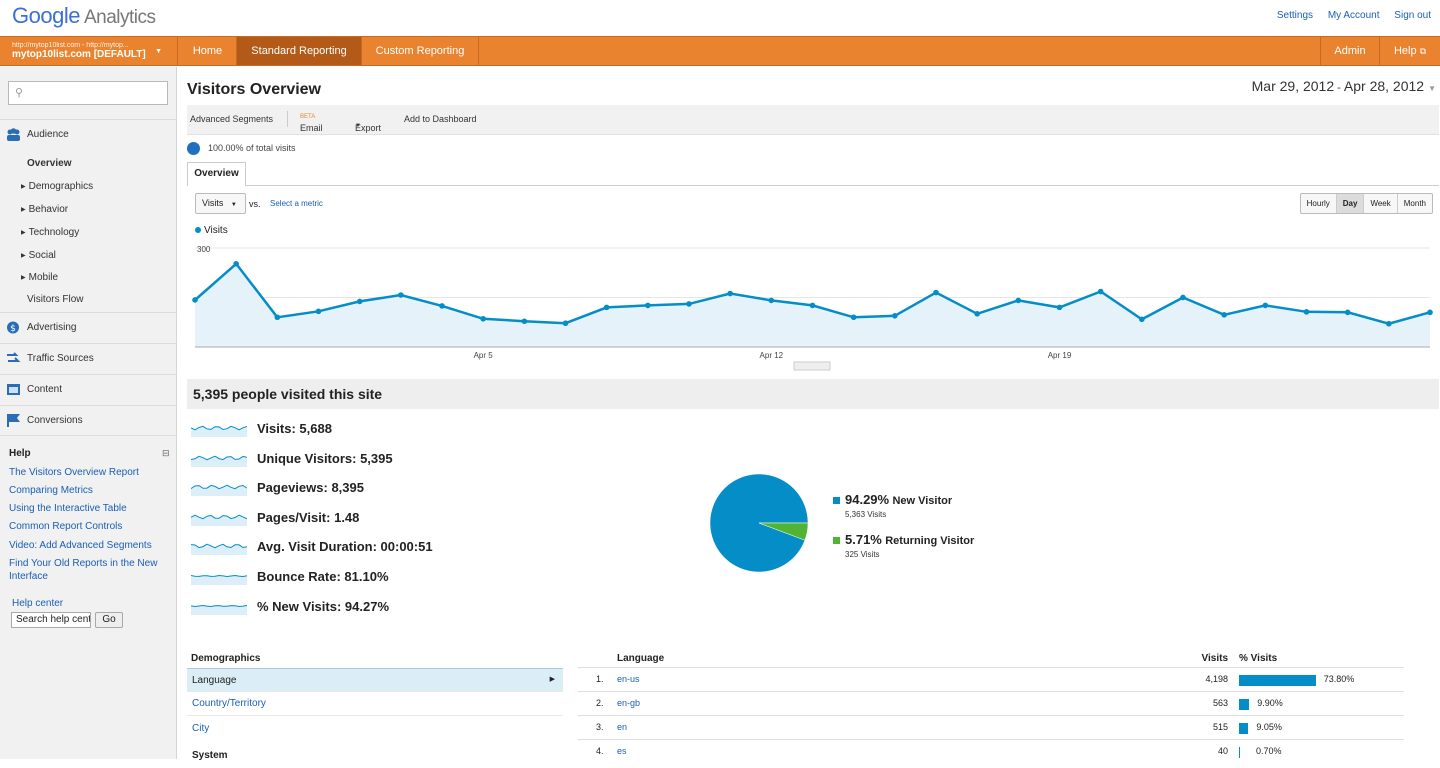  I want to click on granularity-month: Month, so click(1414, 203).